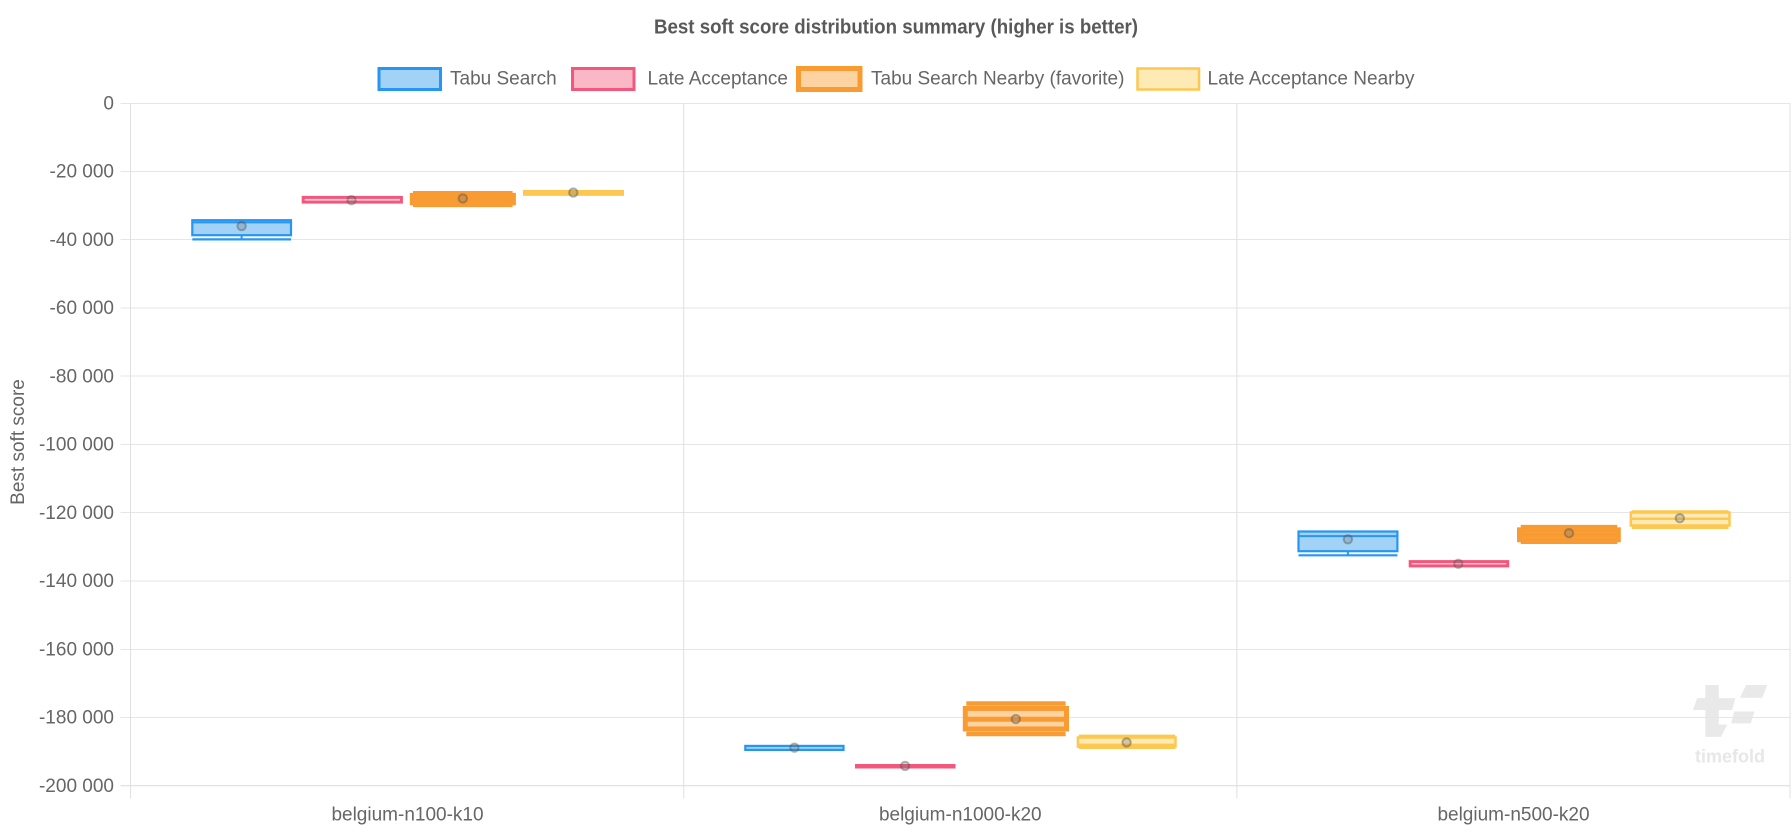 Image resolution: width=1792 pixels, height=832 pixels. I want to click on svg-text: -180 000, so click(76, 718).